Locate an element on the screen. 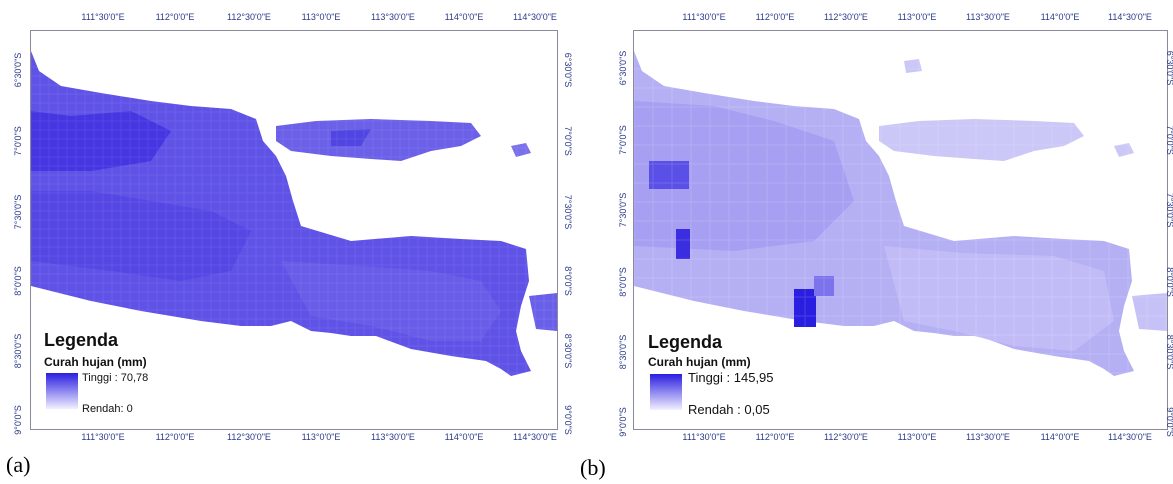 This screenshot has width=1173, height=484. left-tick-b-3: 8°0'0"S is located at coordinates (623, 282).